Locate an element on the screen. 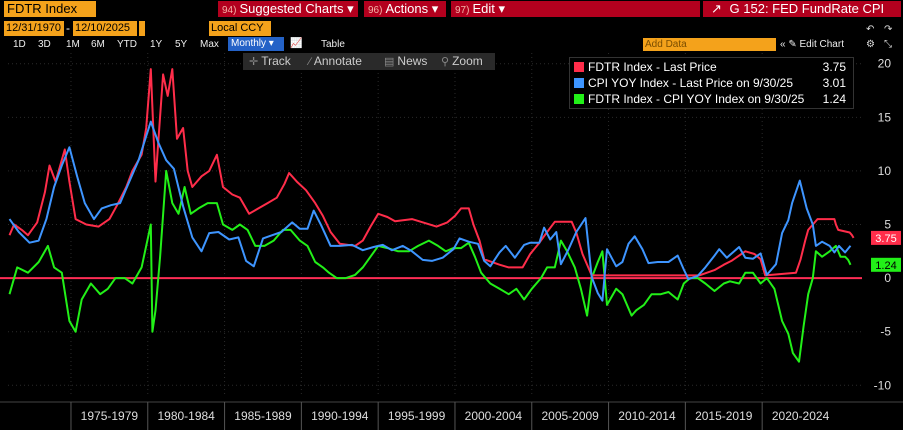 The image size is (903, 430). actions-menu: 96) Actions ▾ is located at coordinates (405, 9).